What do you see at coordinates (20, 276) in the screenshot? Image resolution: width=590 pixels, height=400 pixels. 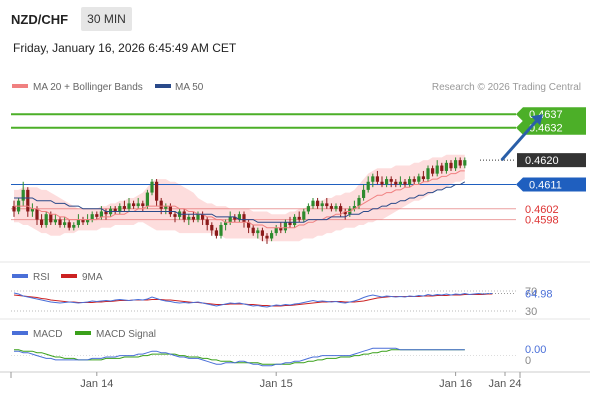 I see `legend-swatch-rsi` at bounding box center [20, 276].